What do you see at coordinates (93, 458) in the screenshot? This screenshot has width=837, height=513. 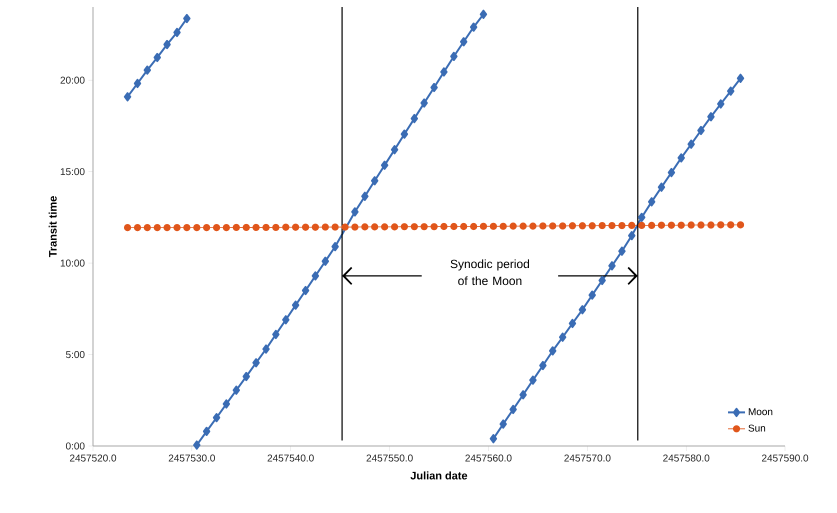 I see `x-tick-label: 2457520.0` at bounding box center [93, 458].